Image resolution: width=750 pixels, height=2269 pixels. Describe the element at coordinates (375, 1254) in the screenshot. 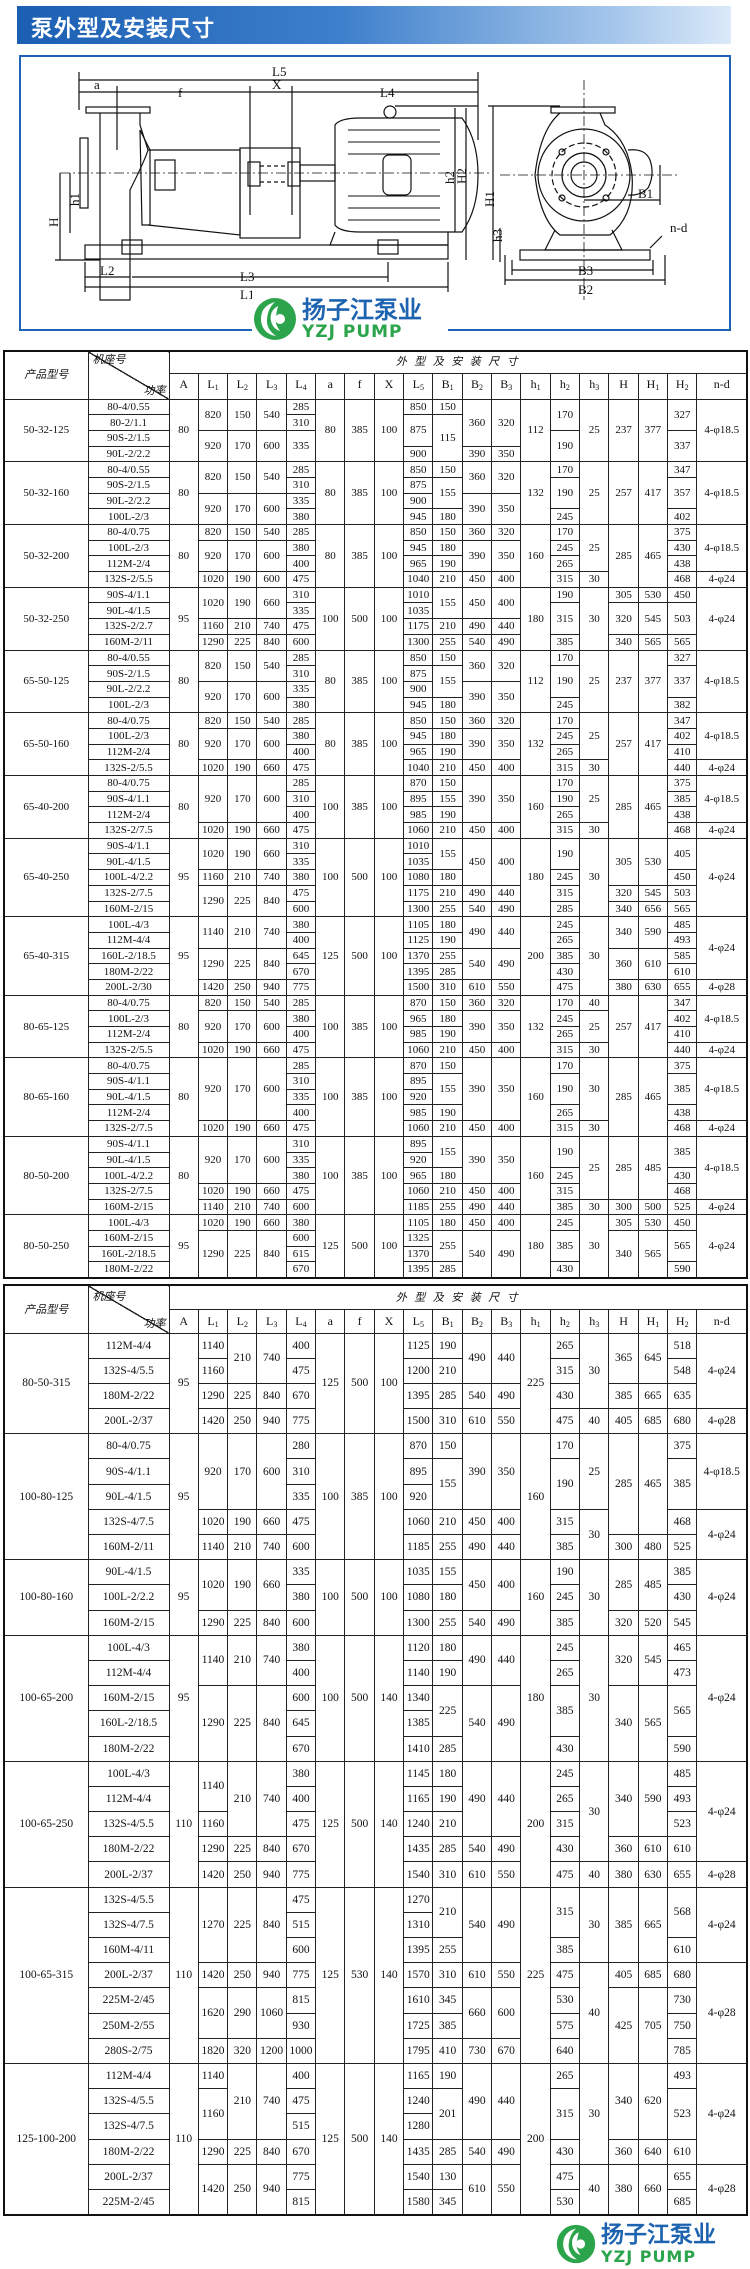

I see `table-row: 160L-2/18.5 615 1370` at that location.